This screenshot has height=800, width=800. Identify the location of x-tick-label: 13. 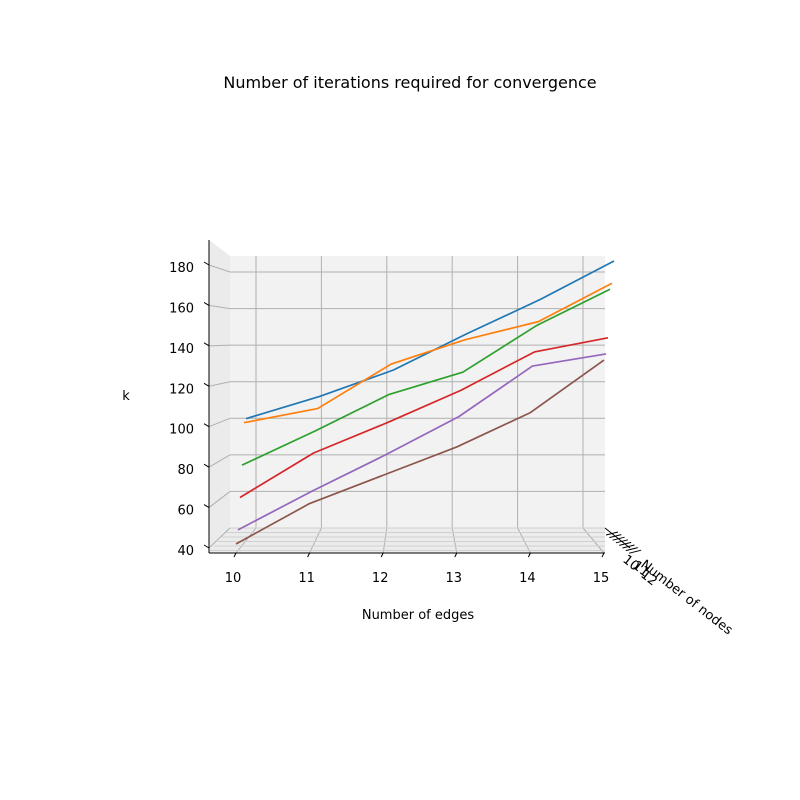
(454, 578).